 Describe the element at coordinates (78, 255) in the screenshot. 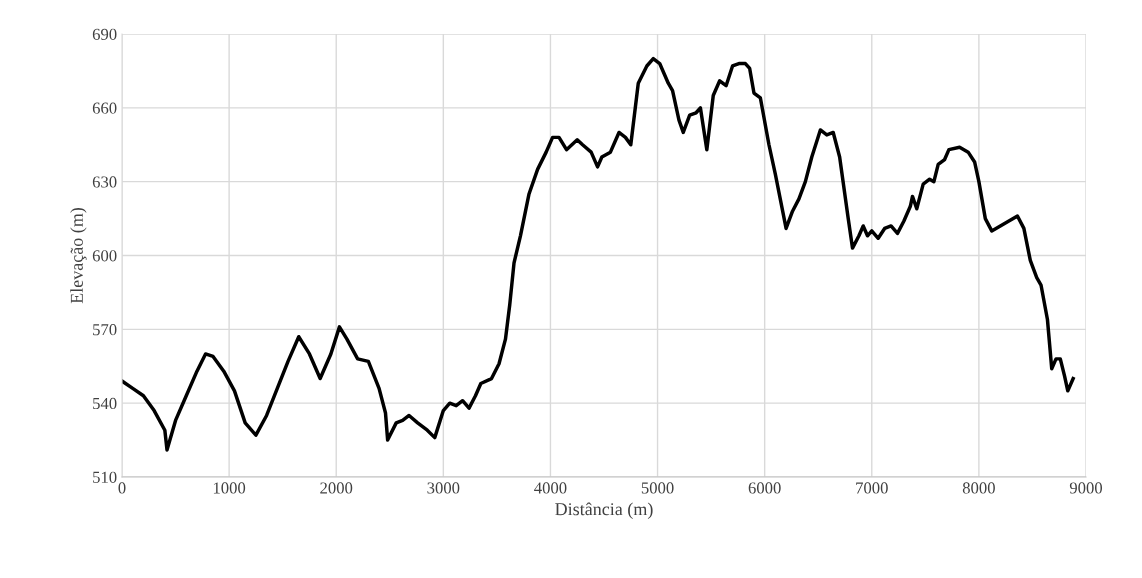

I see `y-axis-title: Elevação (m)` at that location.